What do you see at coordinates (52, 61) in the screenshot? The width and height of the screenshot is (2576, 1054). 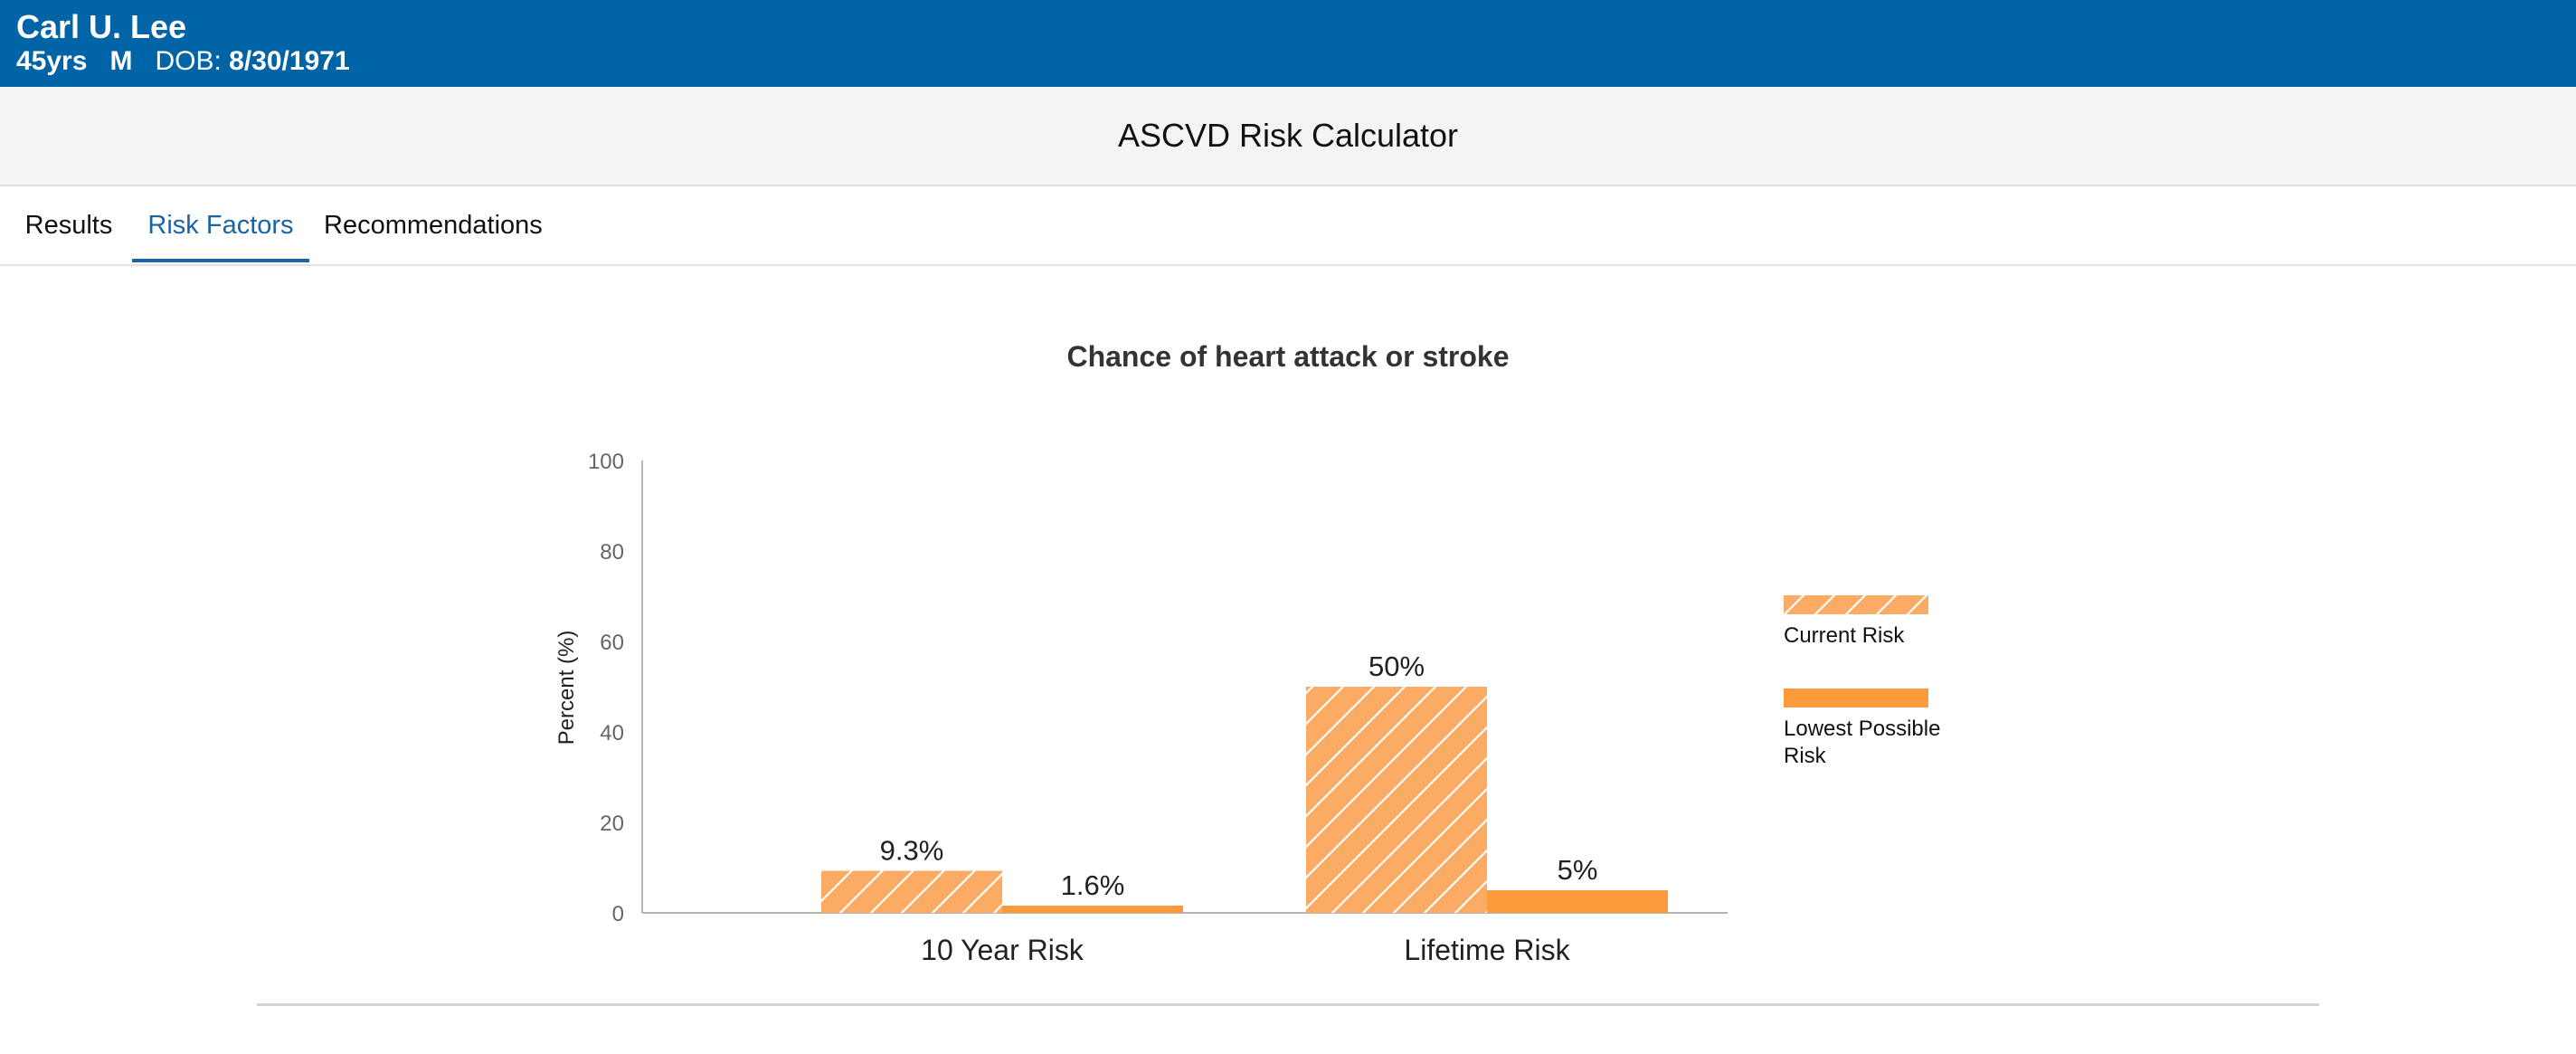 I see `patient-age: 45yrs` at bounding box center [52, 61].